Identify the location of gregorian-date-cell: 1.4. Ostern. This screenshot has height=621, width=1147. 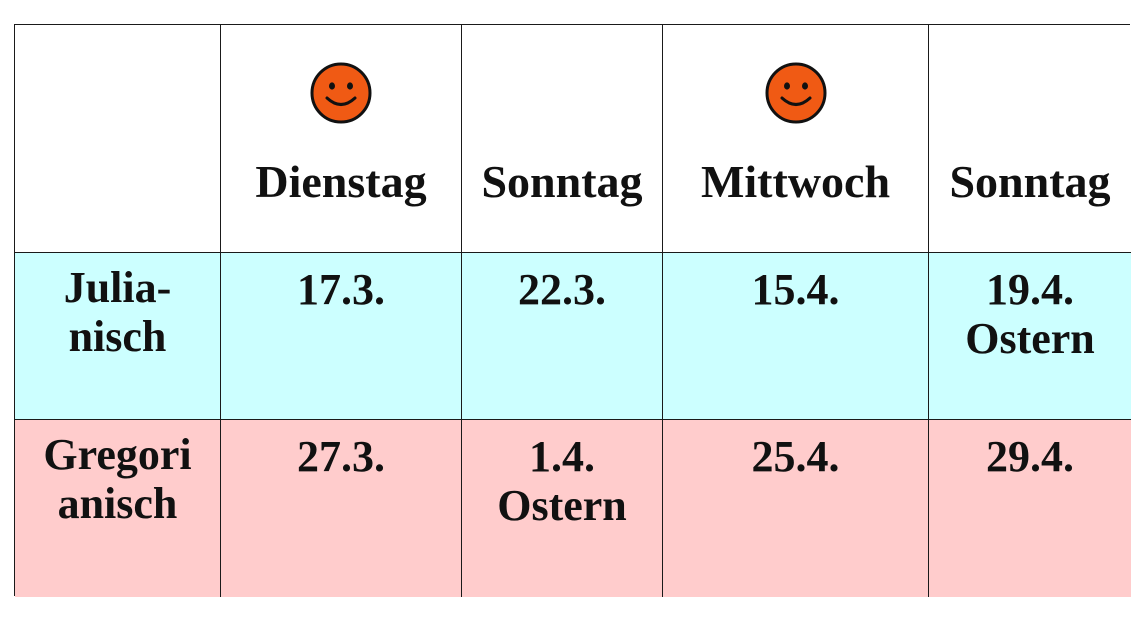
(562, 508).